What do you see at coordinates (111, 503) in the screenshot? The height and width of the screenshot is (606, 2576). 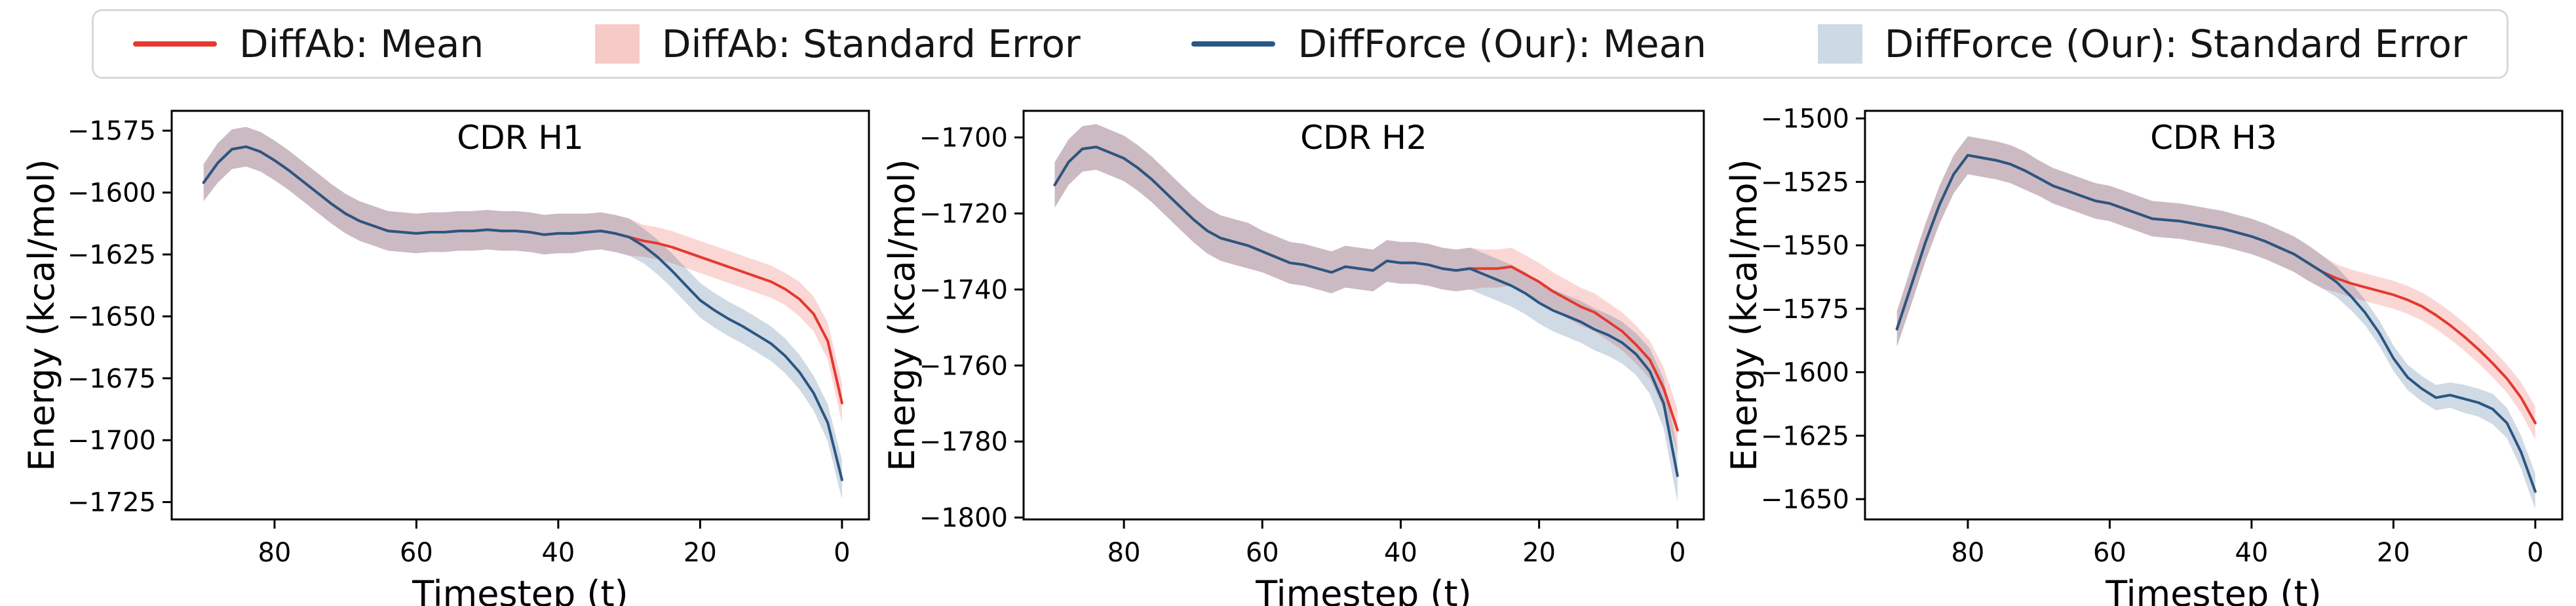 I see `y-tick-label: −1725` at bounding box center [111, 503].